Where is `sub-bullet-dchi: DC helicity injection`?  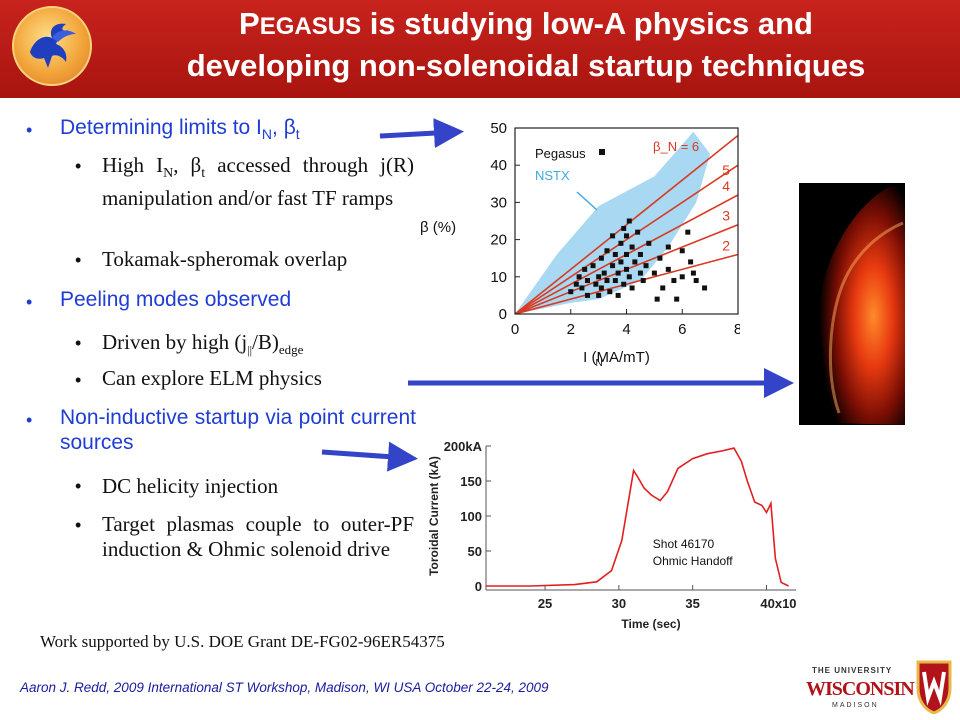 sub-bullet-dchi: DC helicity injection is located at coordinates (190, 486).